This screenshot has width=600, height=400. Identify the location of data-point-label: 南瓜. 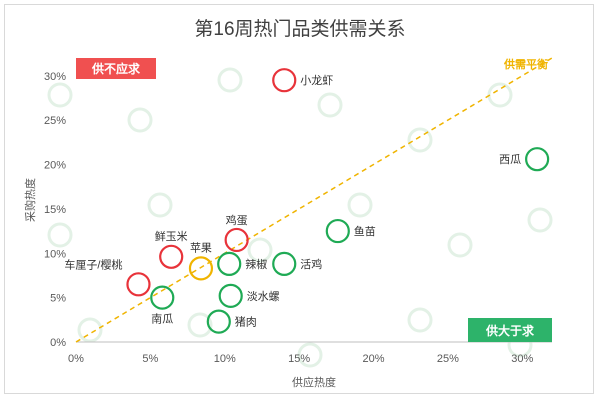
(162, 319).